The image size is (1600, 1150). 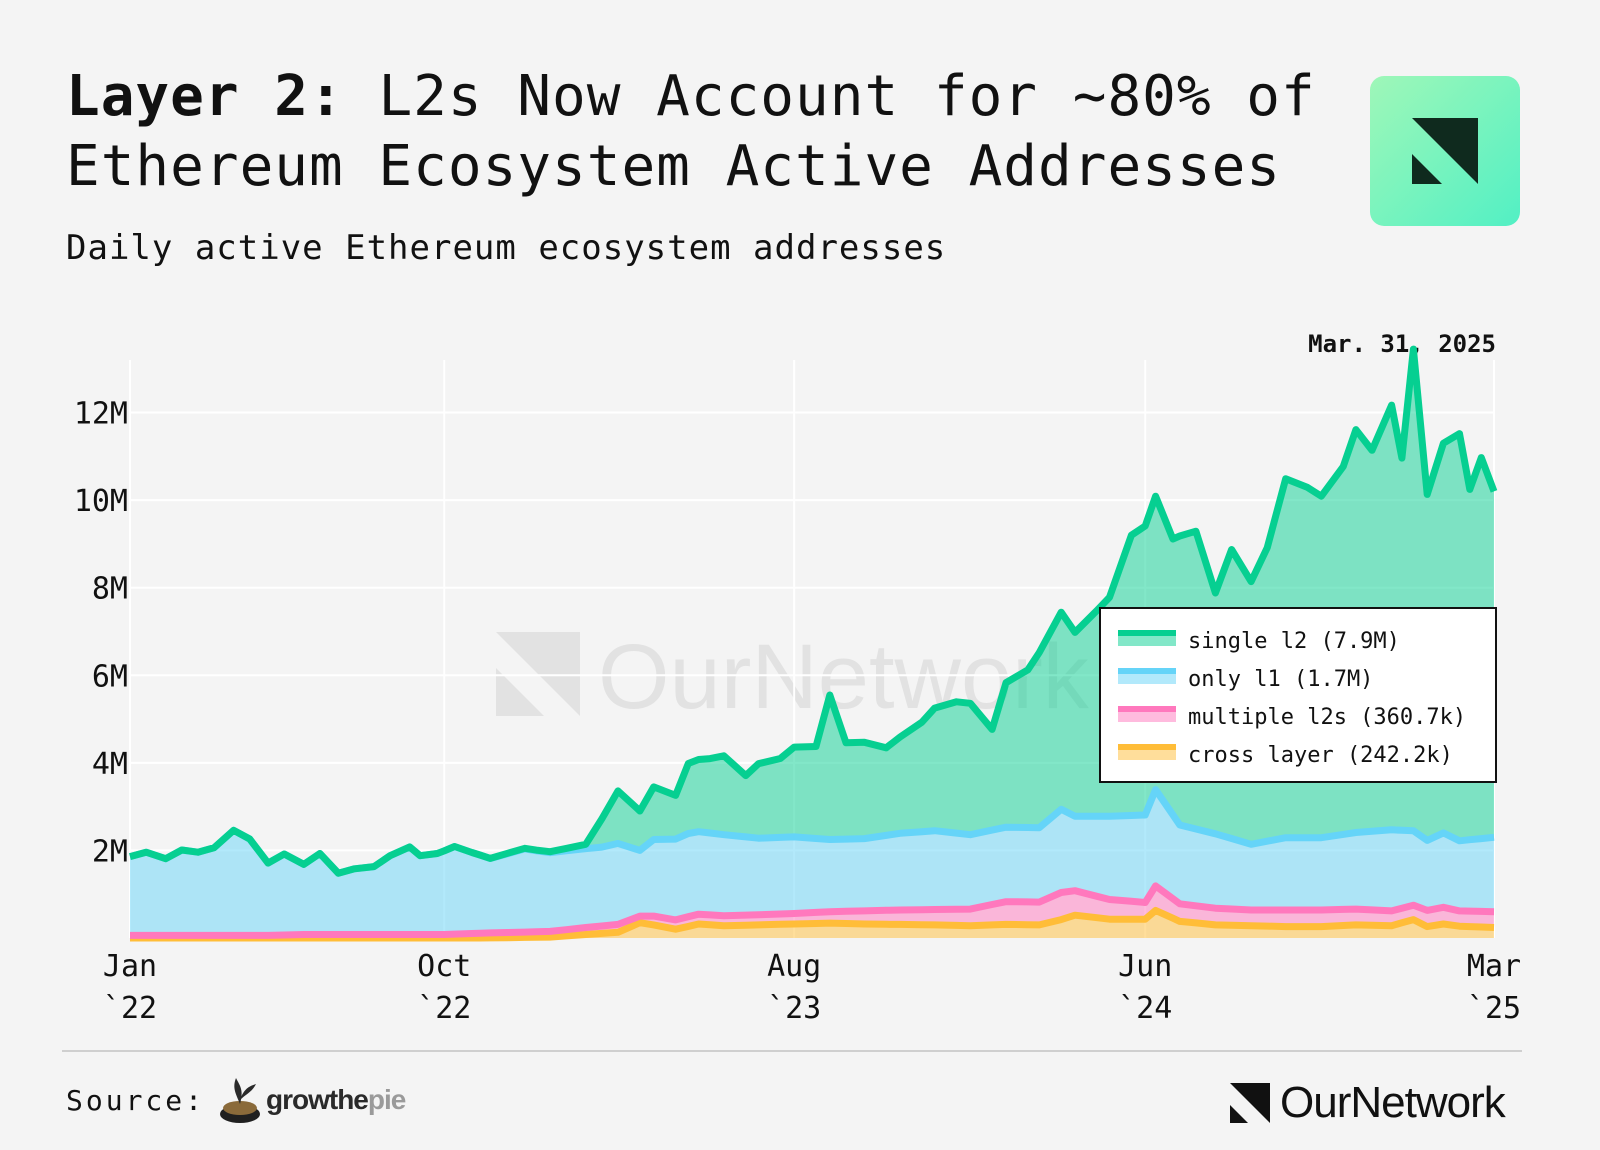 What do you see at coordinates (1145, 1008) in the screenshot?
I see `x-tick-year-label: `24` at bounding box center [1145, 1008].